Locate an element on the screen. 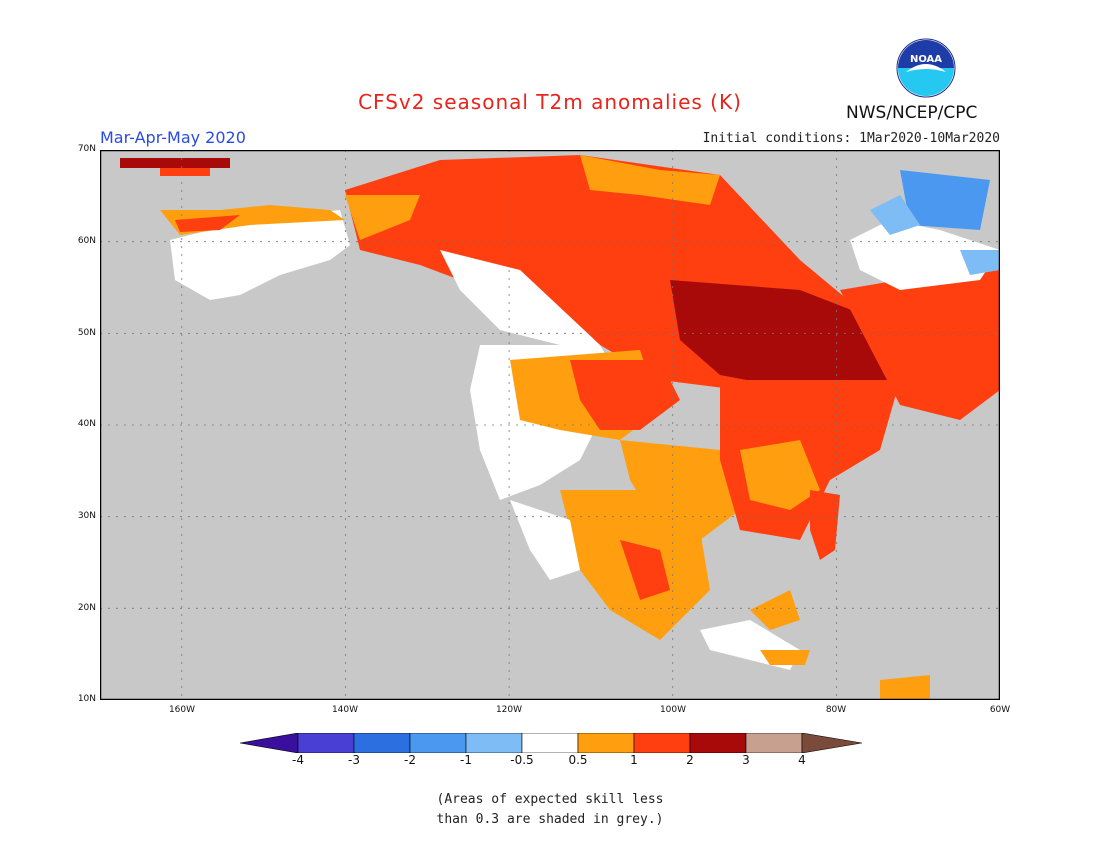  lon-label: 60W is located at coordinates (1000, 710).